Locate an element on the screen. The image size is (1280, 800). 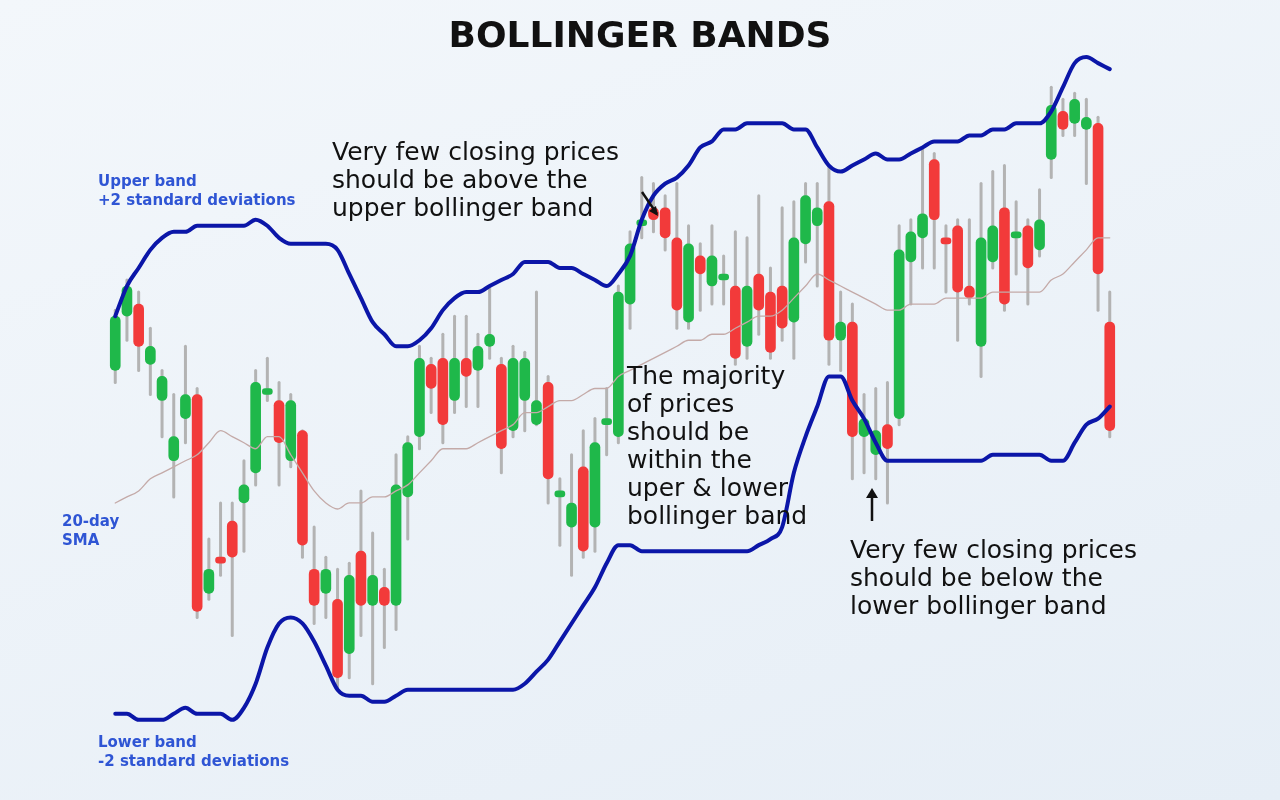
annotation: Very few closing prices should be below the lower bollinger band is located at coordinates (993, 577).